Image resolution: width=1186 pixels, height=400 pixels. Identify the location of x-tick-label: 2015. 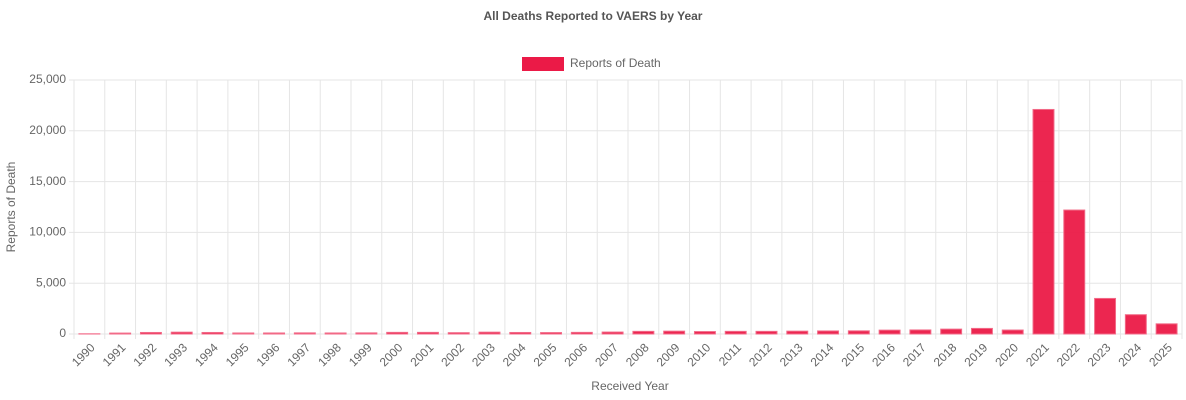
(852, 354).